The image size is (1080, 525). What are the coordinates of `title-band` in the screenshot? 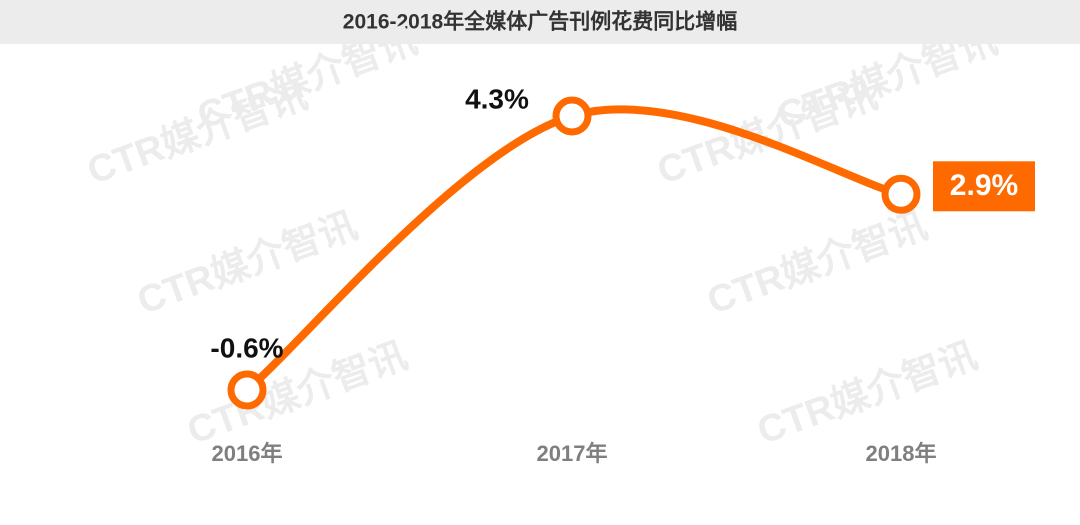 It's located at (540, 22).